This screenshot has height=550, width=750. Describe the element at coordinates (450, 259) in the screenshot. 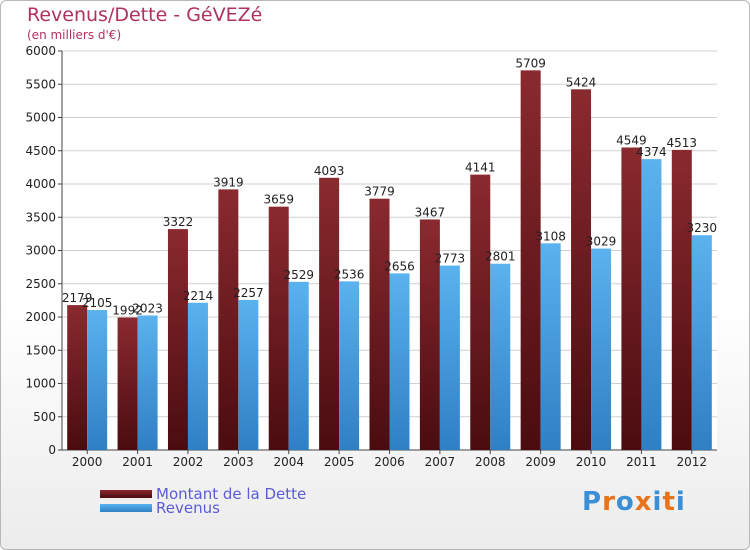

I see `data-label-revenus-2007: 2773` at that location.